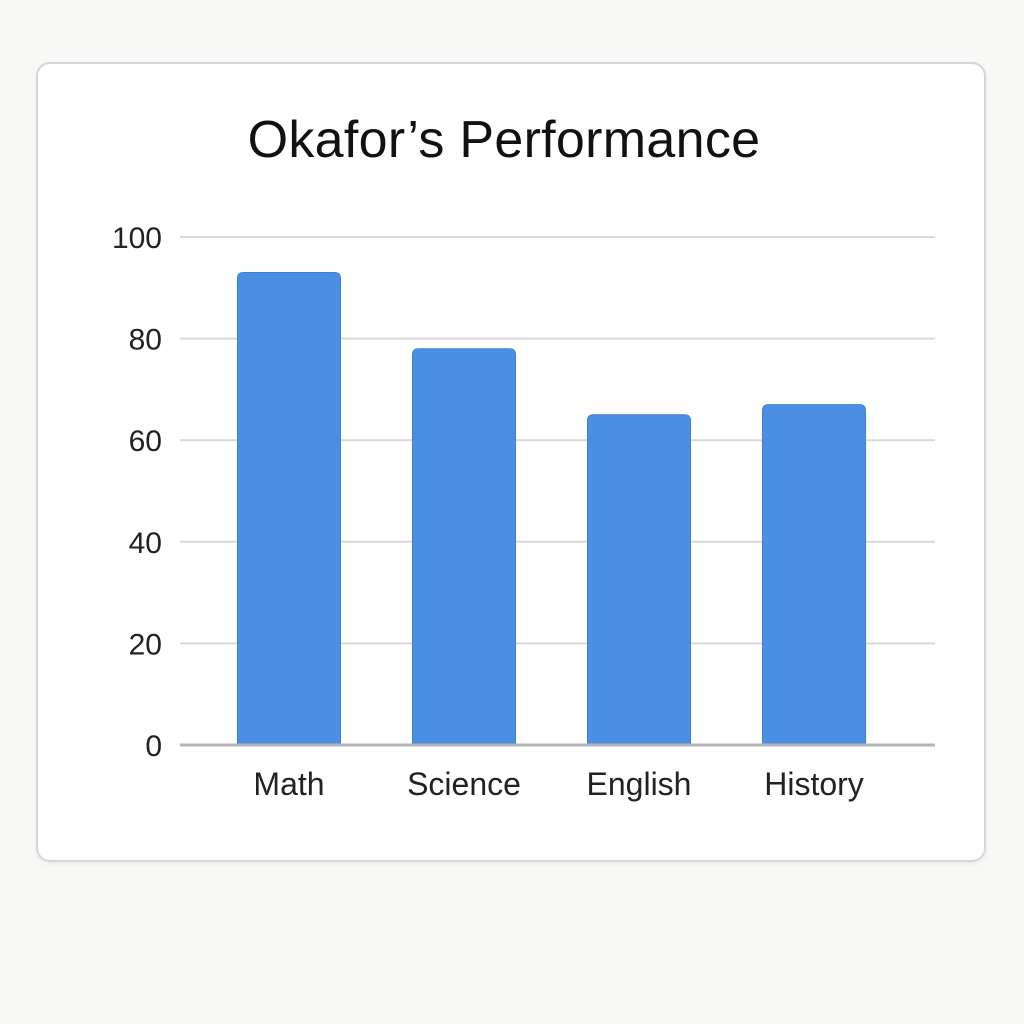  What do you see at coordinates (153, 746) in the screenshot?
I see `y-tick-label: 0` at bounding box center [153, 746].